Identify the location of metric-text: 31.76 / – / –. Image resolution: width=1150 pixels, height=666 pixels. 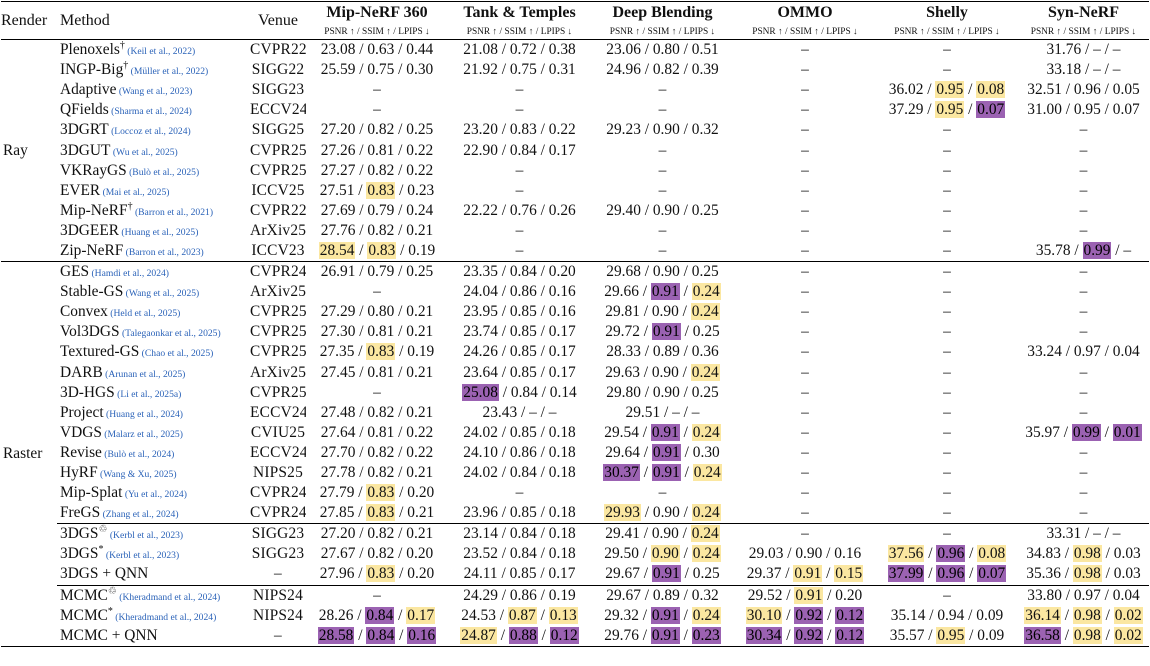
(1083, 50).